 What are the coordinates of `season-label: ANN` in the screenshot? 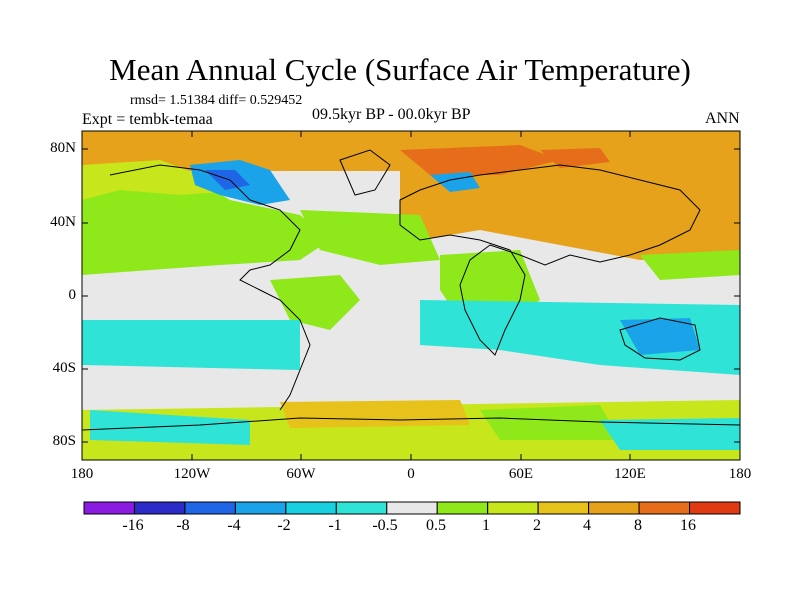 It's located at (722, 118).